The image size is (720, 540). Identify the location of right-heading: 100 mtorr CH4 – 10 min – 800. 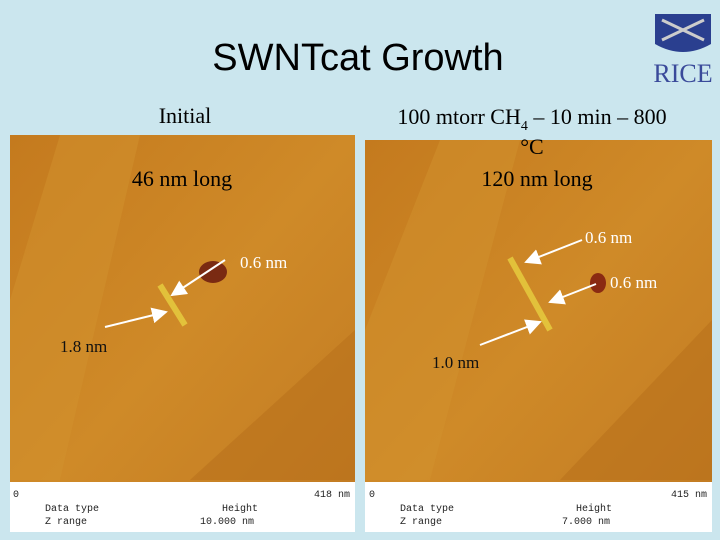
(531, 119).